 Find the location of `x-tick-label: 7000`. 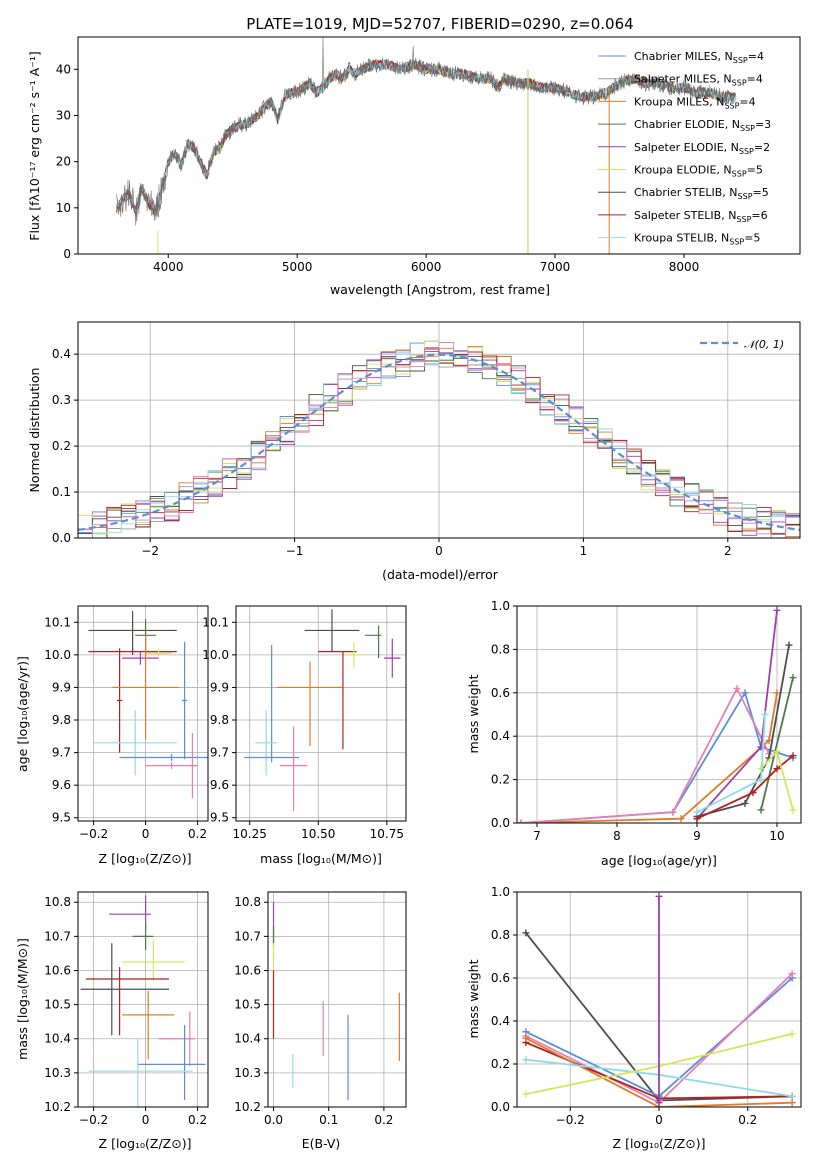

x-tick-label: 7000 is located at coordinates (555, 267).